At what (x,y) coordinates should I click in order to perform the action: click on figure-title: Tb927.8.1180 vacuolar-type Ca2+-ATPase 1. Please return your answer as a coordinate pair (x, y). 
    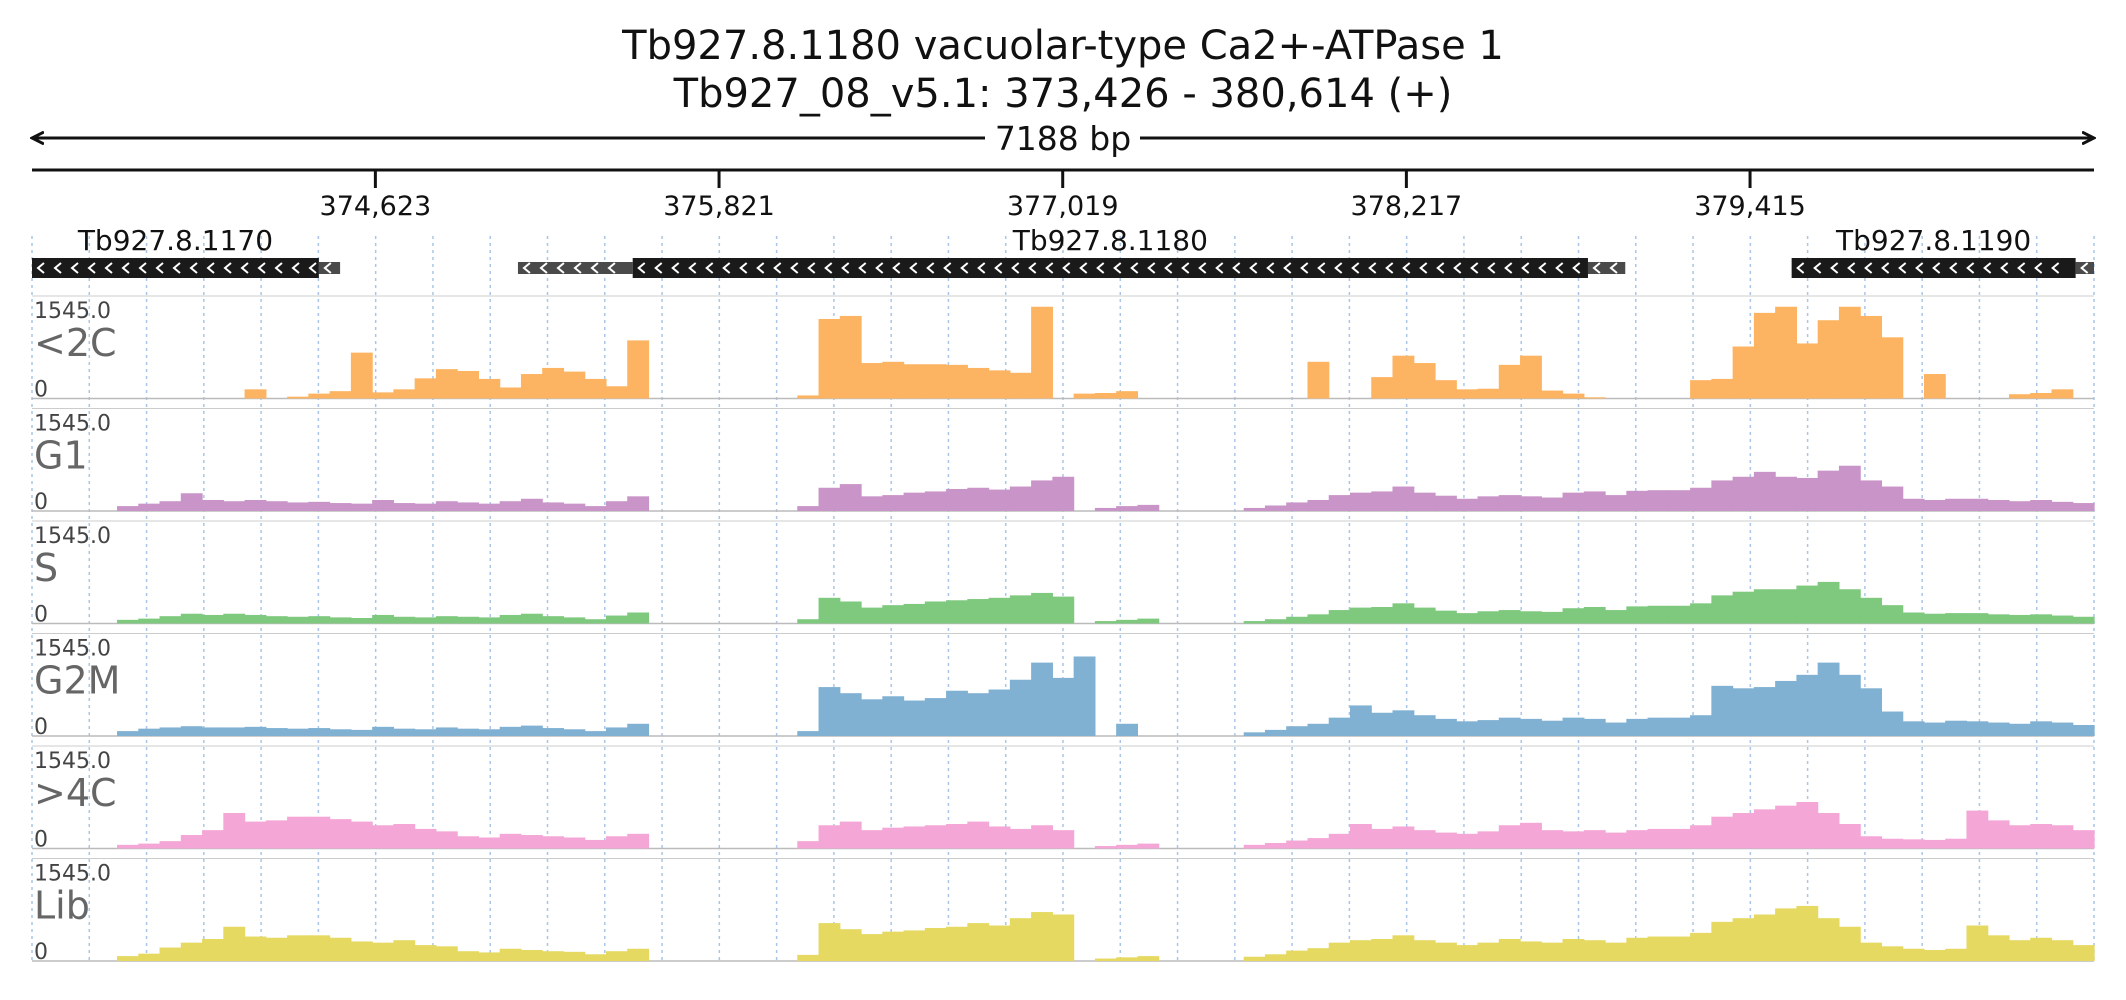
    Looking at the image, I should click on (1062, 46).